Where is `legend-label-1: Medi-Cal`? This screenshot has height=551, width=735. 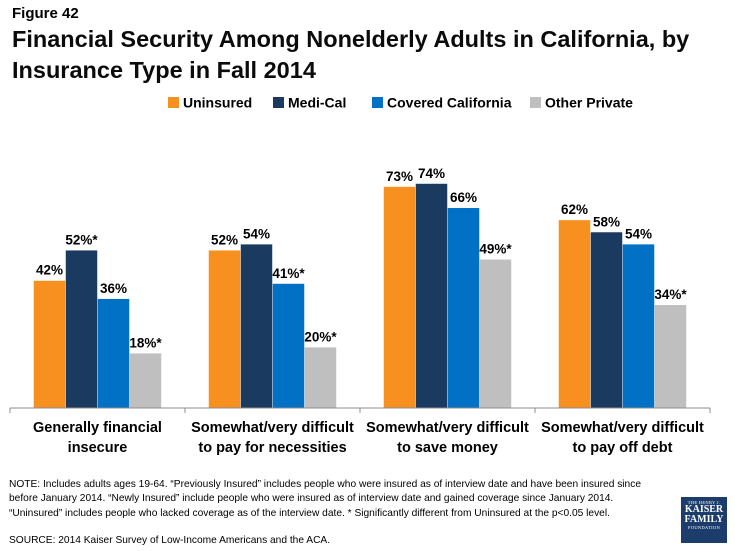 legend-label-1: Medi-Cal is located at coordinates (317, 103).